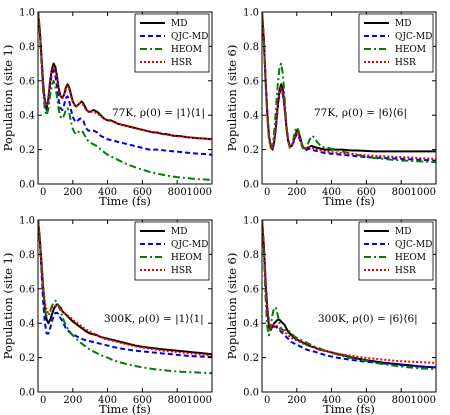 The width and height of the screenshot is (450, 415). I want to click on panel-annotation: 300K, ρ(0) = |1⟩⟨1|, so click(154, 319).